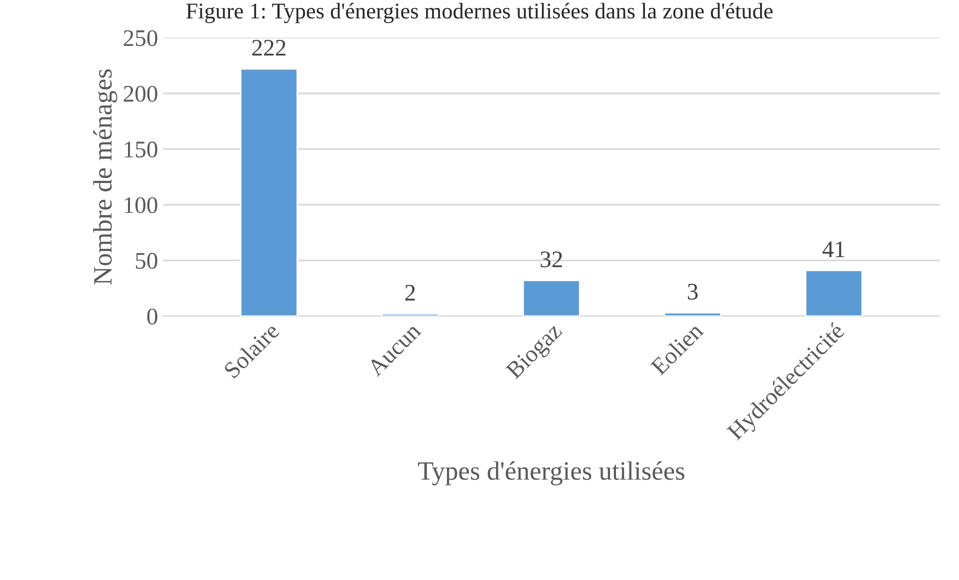  I want to click on data-label: 32, so click(551, 259).